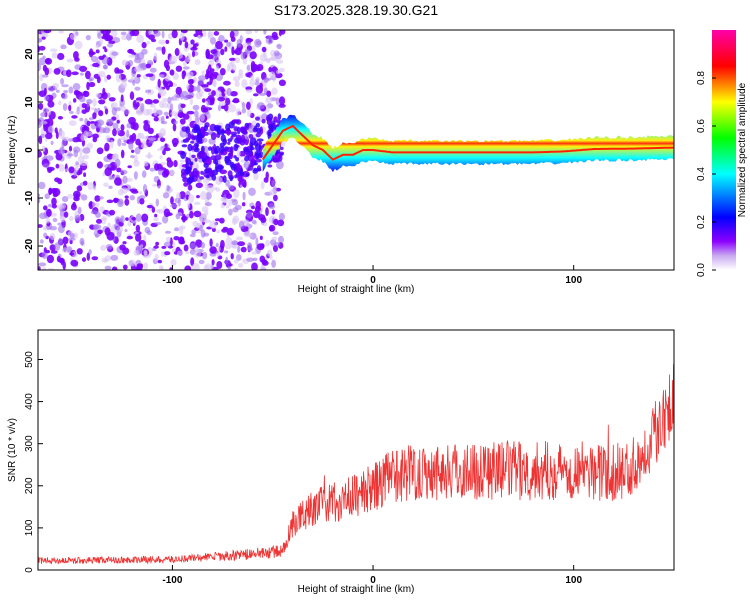  I want to click on colorbar-tick-label: 0.2, so click(701, 222).